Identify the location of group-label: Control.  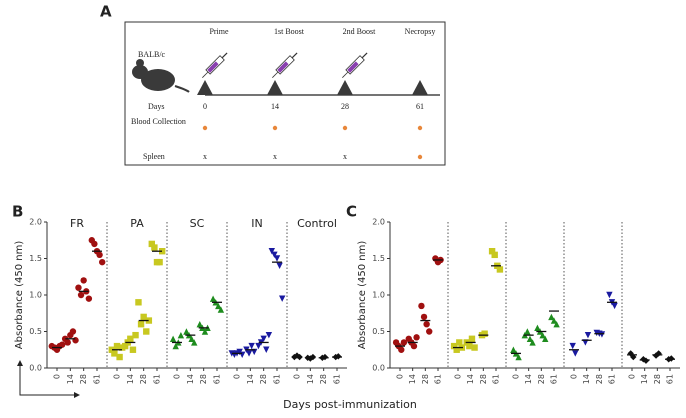
(317, 223).